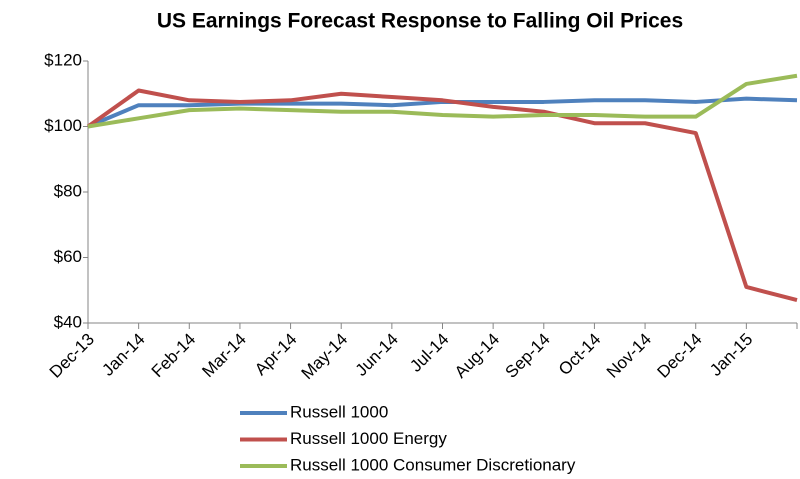  Describe the element at coordinates (680, 356) in the screenshot. I see `x-tick-label: Dec-14` at that location.